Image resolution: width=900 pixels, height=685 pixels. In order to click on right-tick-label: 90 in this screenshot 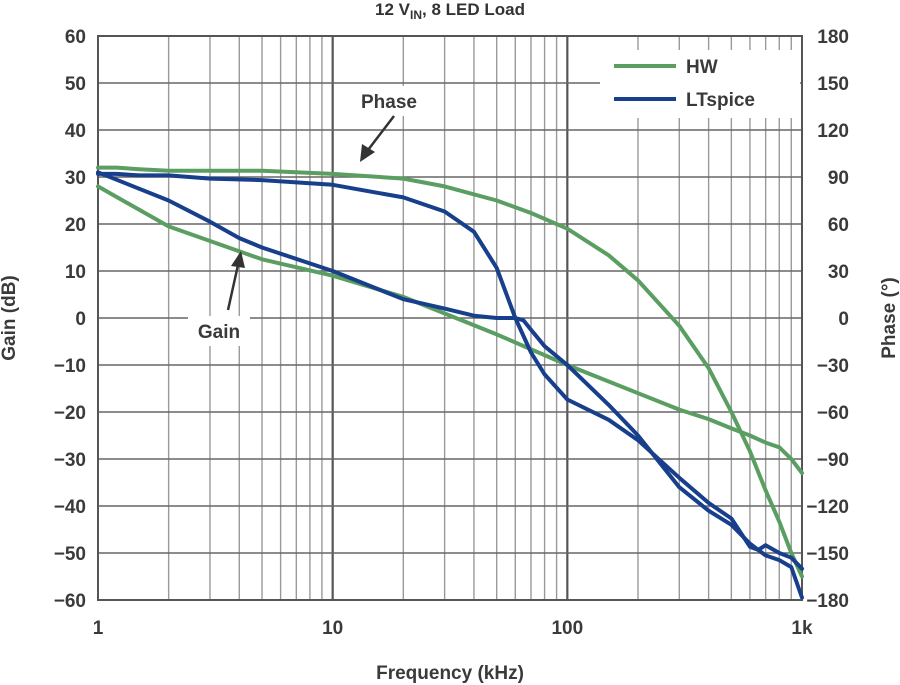, I will do `click(838, 178)`.